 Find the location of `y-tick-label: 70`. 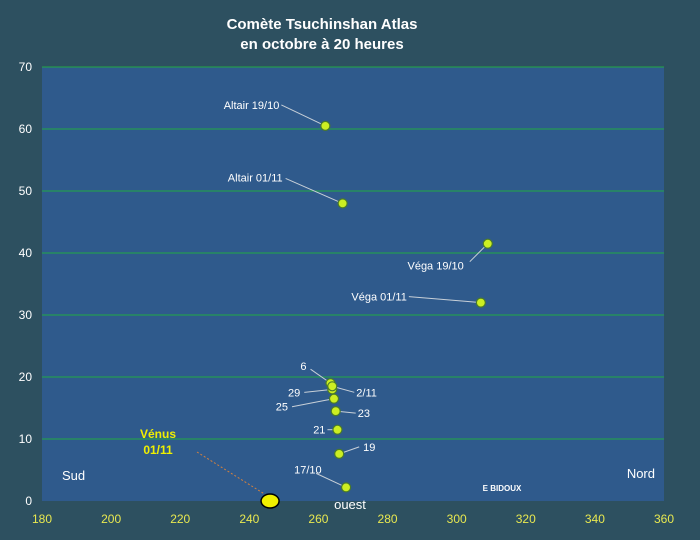

y-tick-label: 70 is located at coordinates (26, 67).